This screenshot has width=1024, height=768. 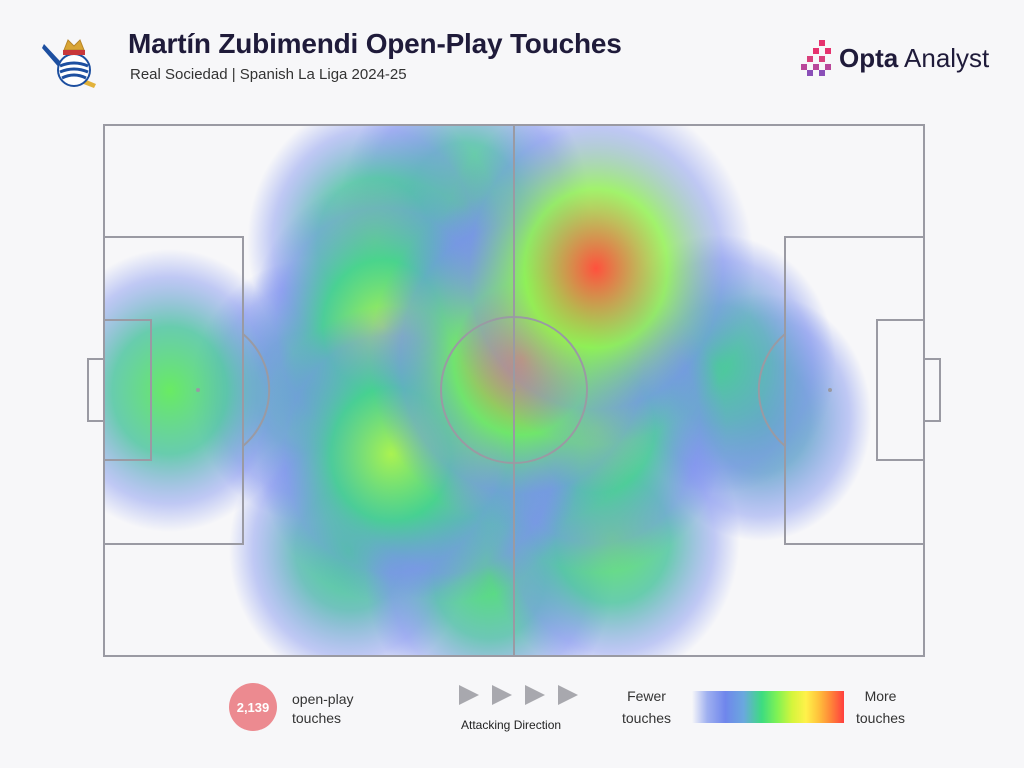 I want to click on scale-high-line2: touches, so click(x=881, y=718).